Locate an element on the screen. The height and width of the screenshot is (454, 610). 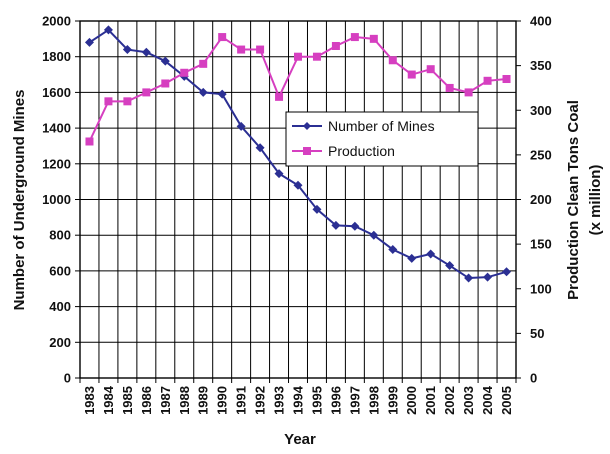
x-tick-label: 1987 is located at coordinates (165, 400).